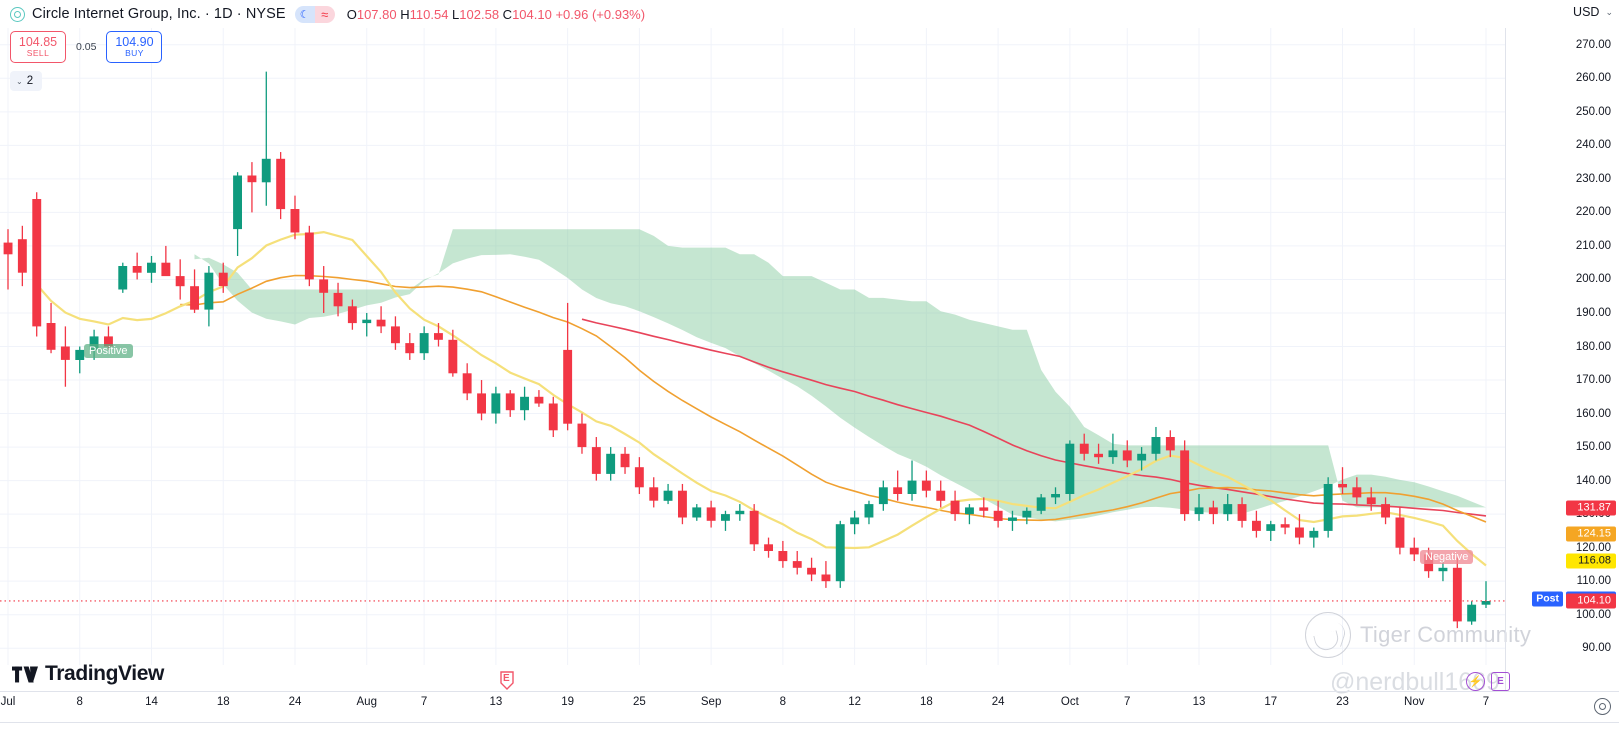 The height and width of the screenshot is (748, 1619). I want to click on earnings-shield-icon, so click(507, 680).